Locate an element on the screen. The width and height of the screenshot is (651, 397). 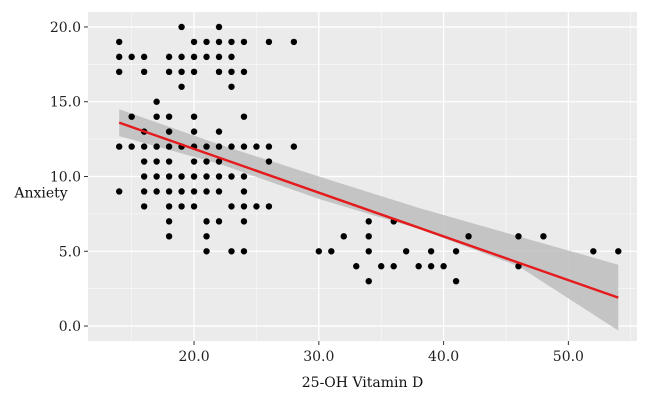
x-tick-label: 50.0 is located at coordinates (568, 357).